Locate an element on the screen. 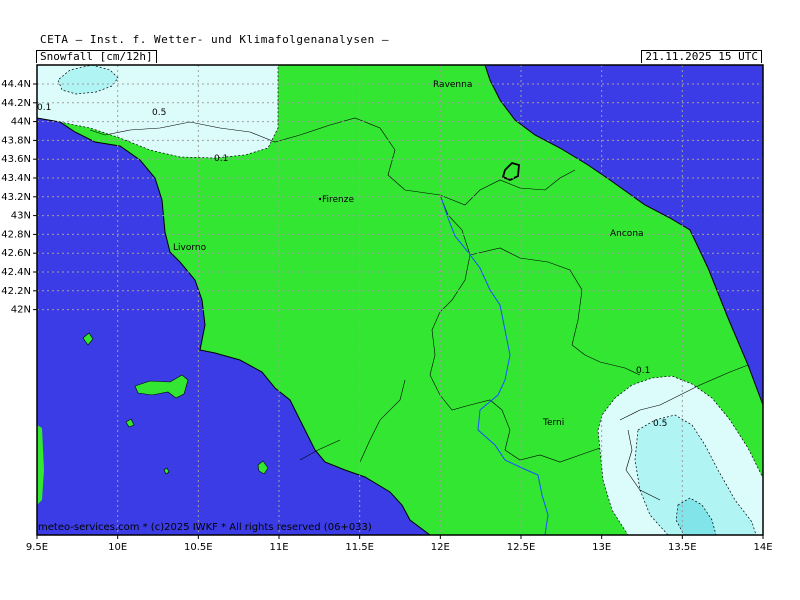 The image size is (800, 600). y-tick-label: 43N is located at coordinates (21, 216).